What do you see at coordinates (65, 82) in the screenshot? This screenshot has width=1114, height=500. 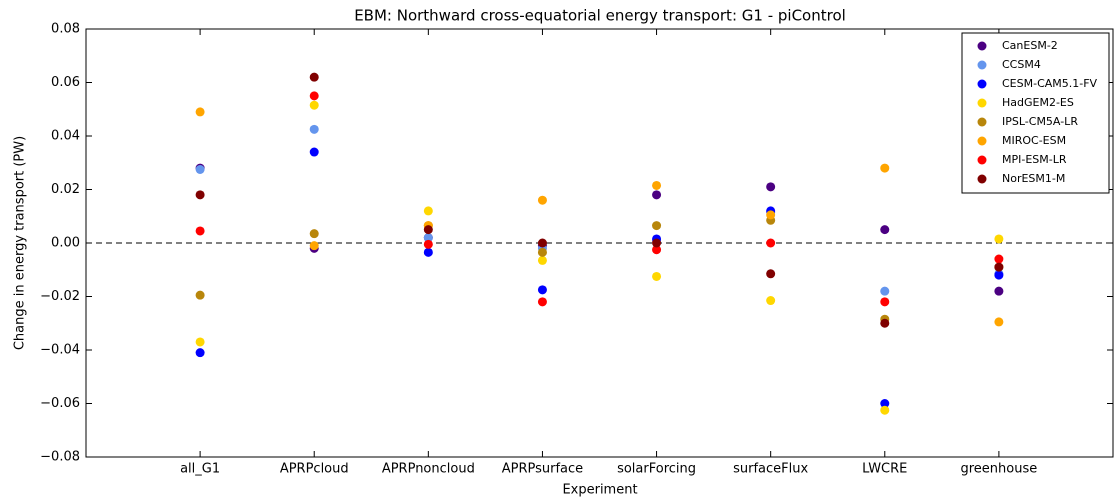 I see `y-tick-label: 0.06` at bounding box center [65, 82].